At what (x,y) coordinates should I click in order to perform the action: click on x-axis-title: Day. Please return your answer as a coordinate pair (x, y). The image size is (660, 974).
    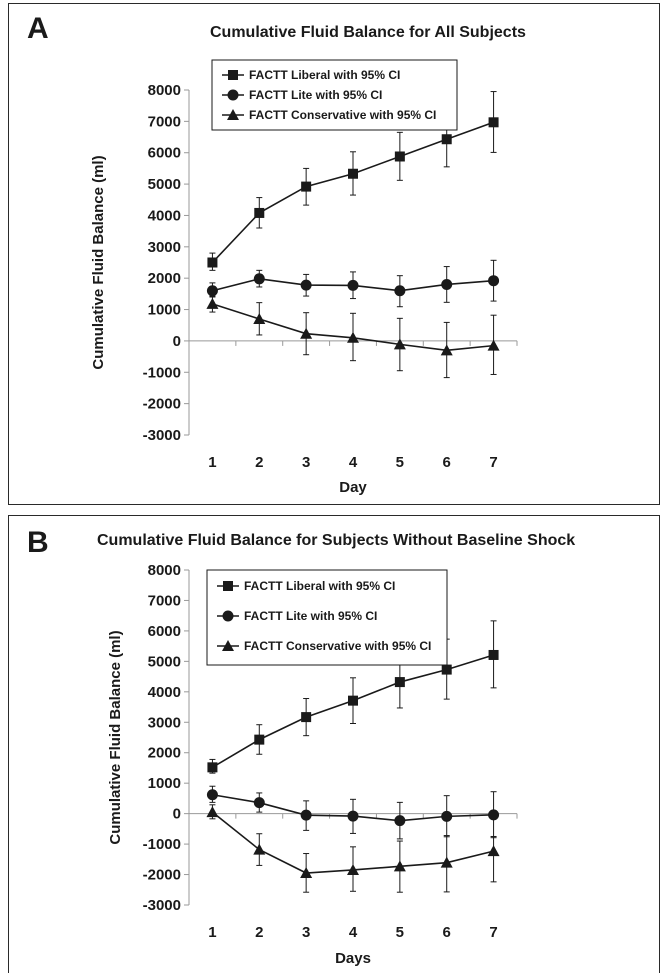
    Looking at the image, I should click on (353, 487).